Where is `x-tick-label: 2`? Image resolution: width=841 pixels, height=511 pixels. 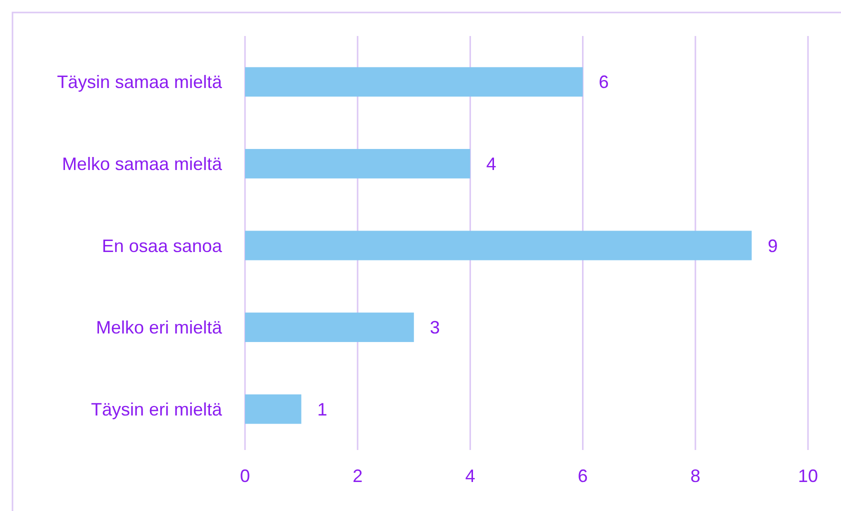
x-tick-label: 2 is located at coordinates (357, 476).